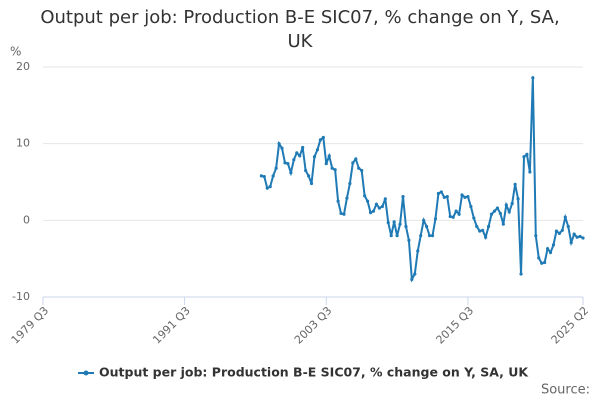 This screenshot has height=400, width=600. Describe the element at coordinates (86, 373) in the screenshot. I see `legend-marker` at that location.